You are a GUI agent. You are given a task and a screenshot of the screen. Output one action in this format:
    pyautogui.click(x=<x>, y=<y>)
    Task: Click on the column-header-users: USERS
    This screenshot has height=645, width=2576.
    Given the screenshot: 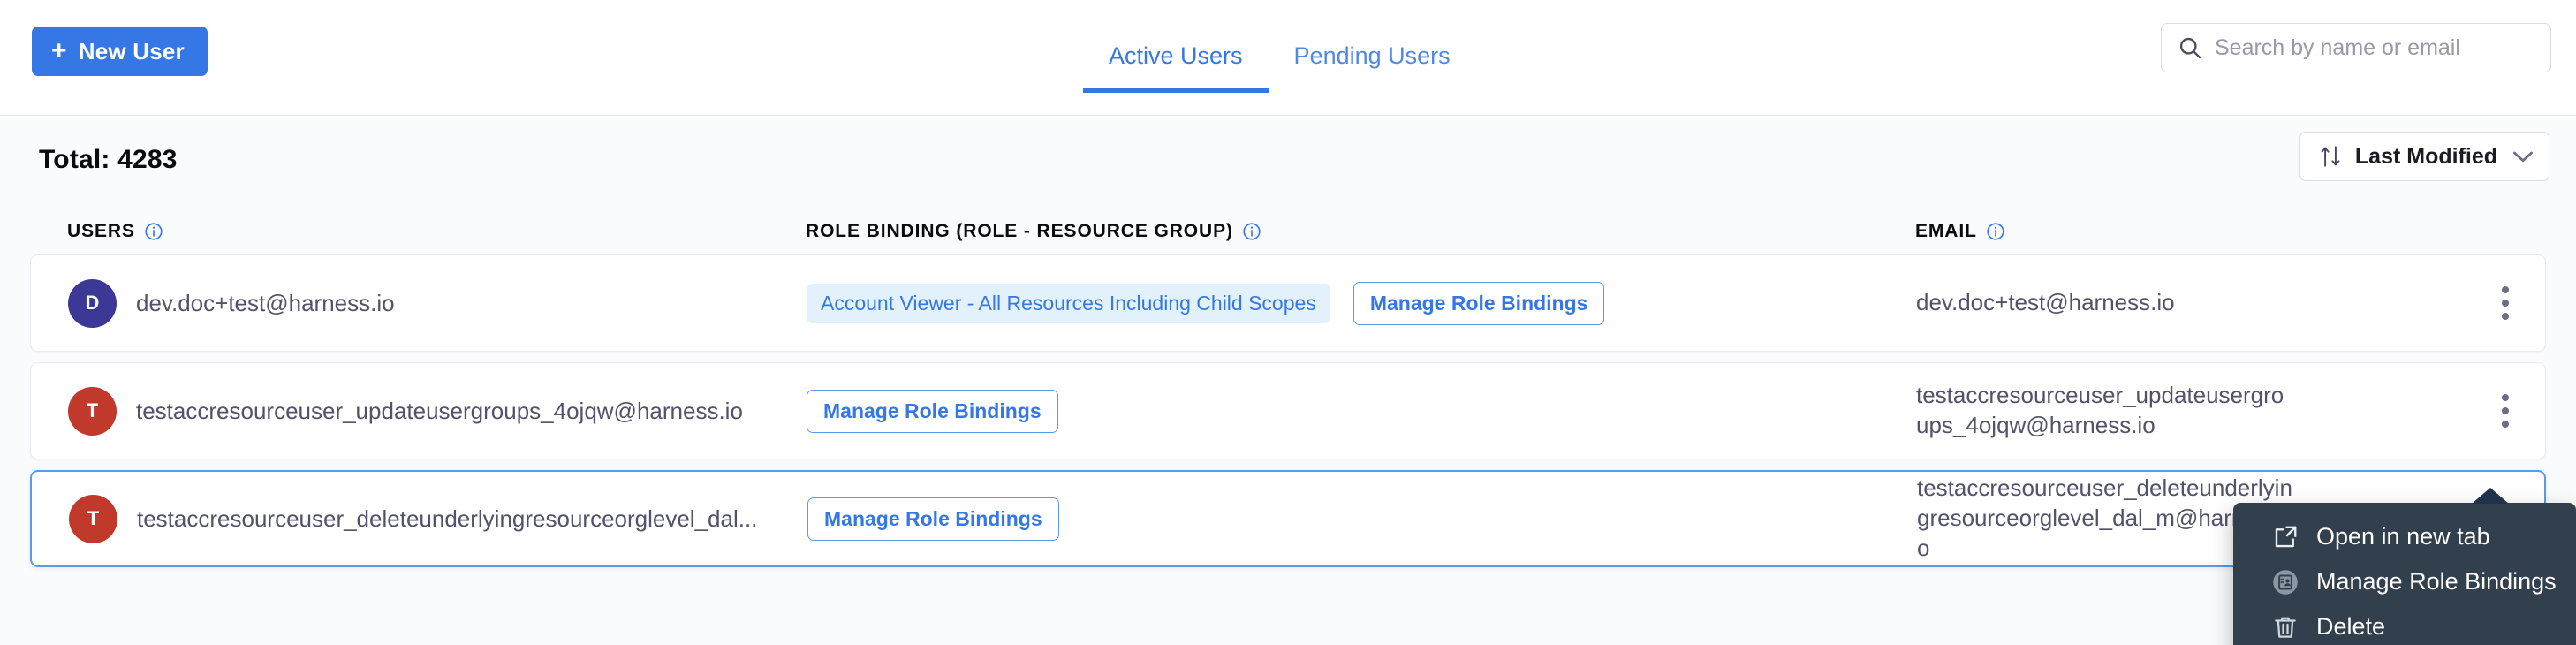 What is the action you would take?
    pyautogui.click(x=436, y=231)
    